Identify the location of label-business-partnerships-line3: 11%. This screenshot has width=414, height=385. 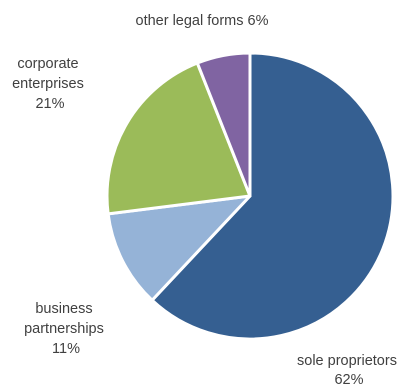
(66, 349).